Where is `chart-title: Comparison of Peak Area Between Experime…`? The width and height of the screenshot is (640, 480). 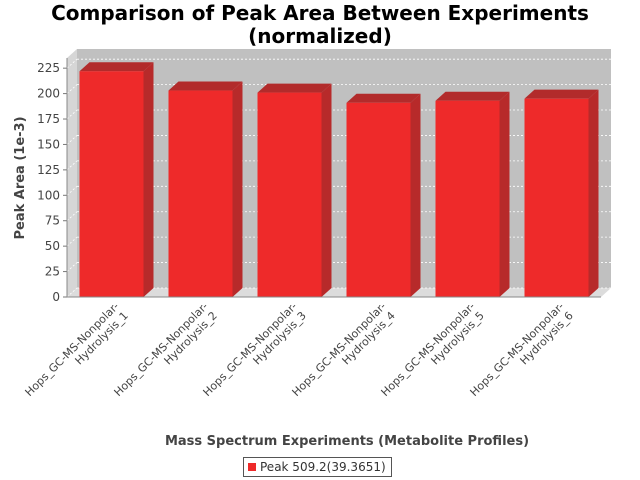
chart-title: Comparison of Peak Area Between Experime… is located at coordinates (320, 25).